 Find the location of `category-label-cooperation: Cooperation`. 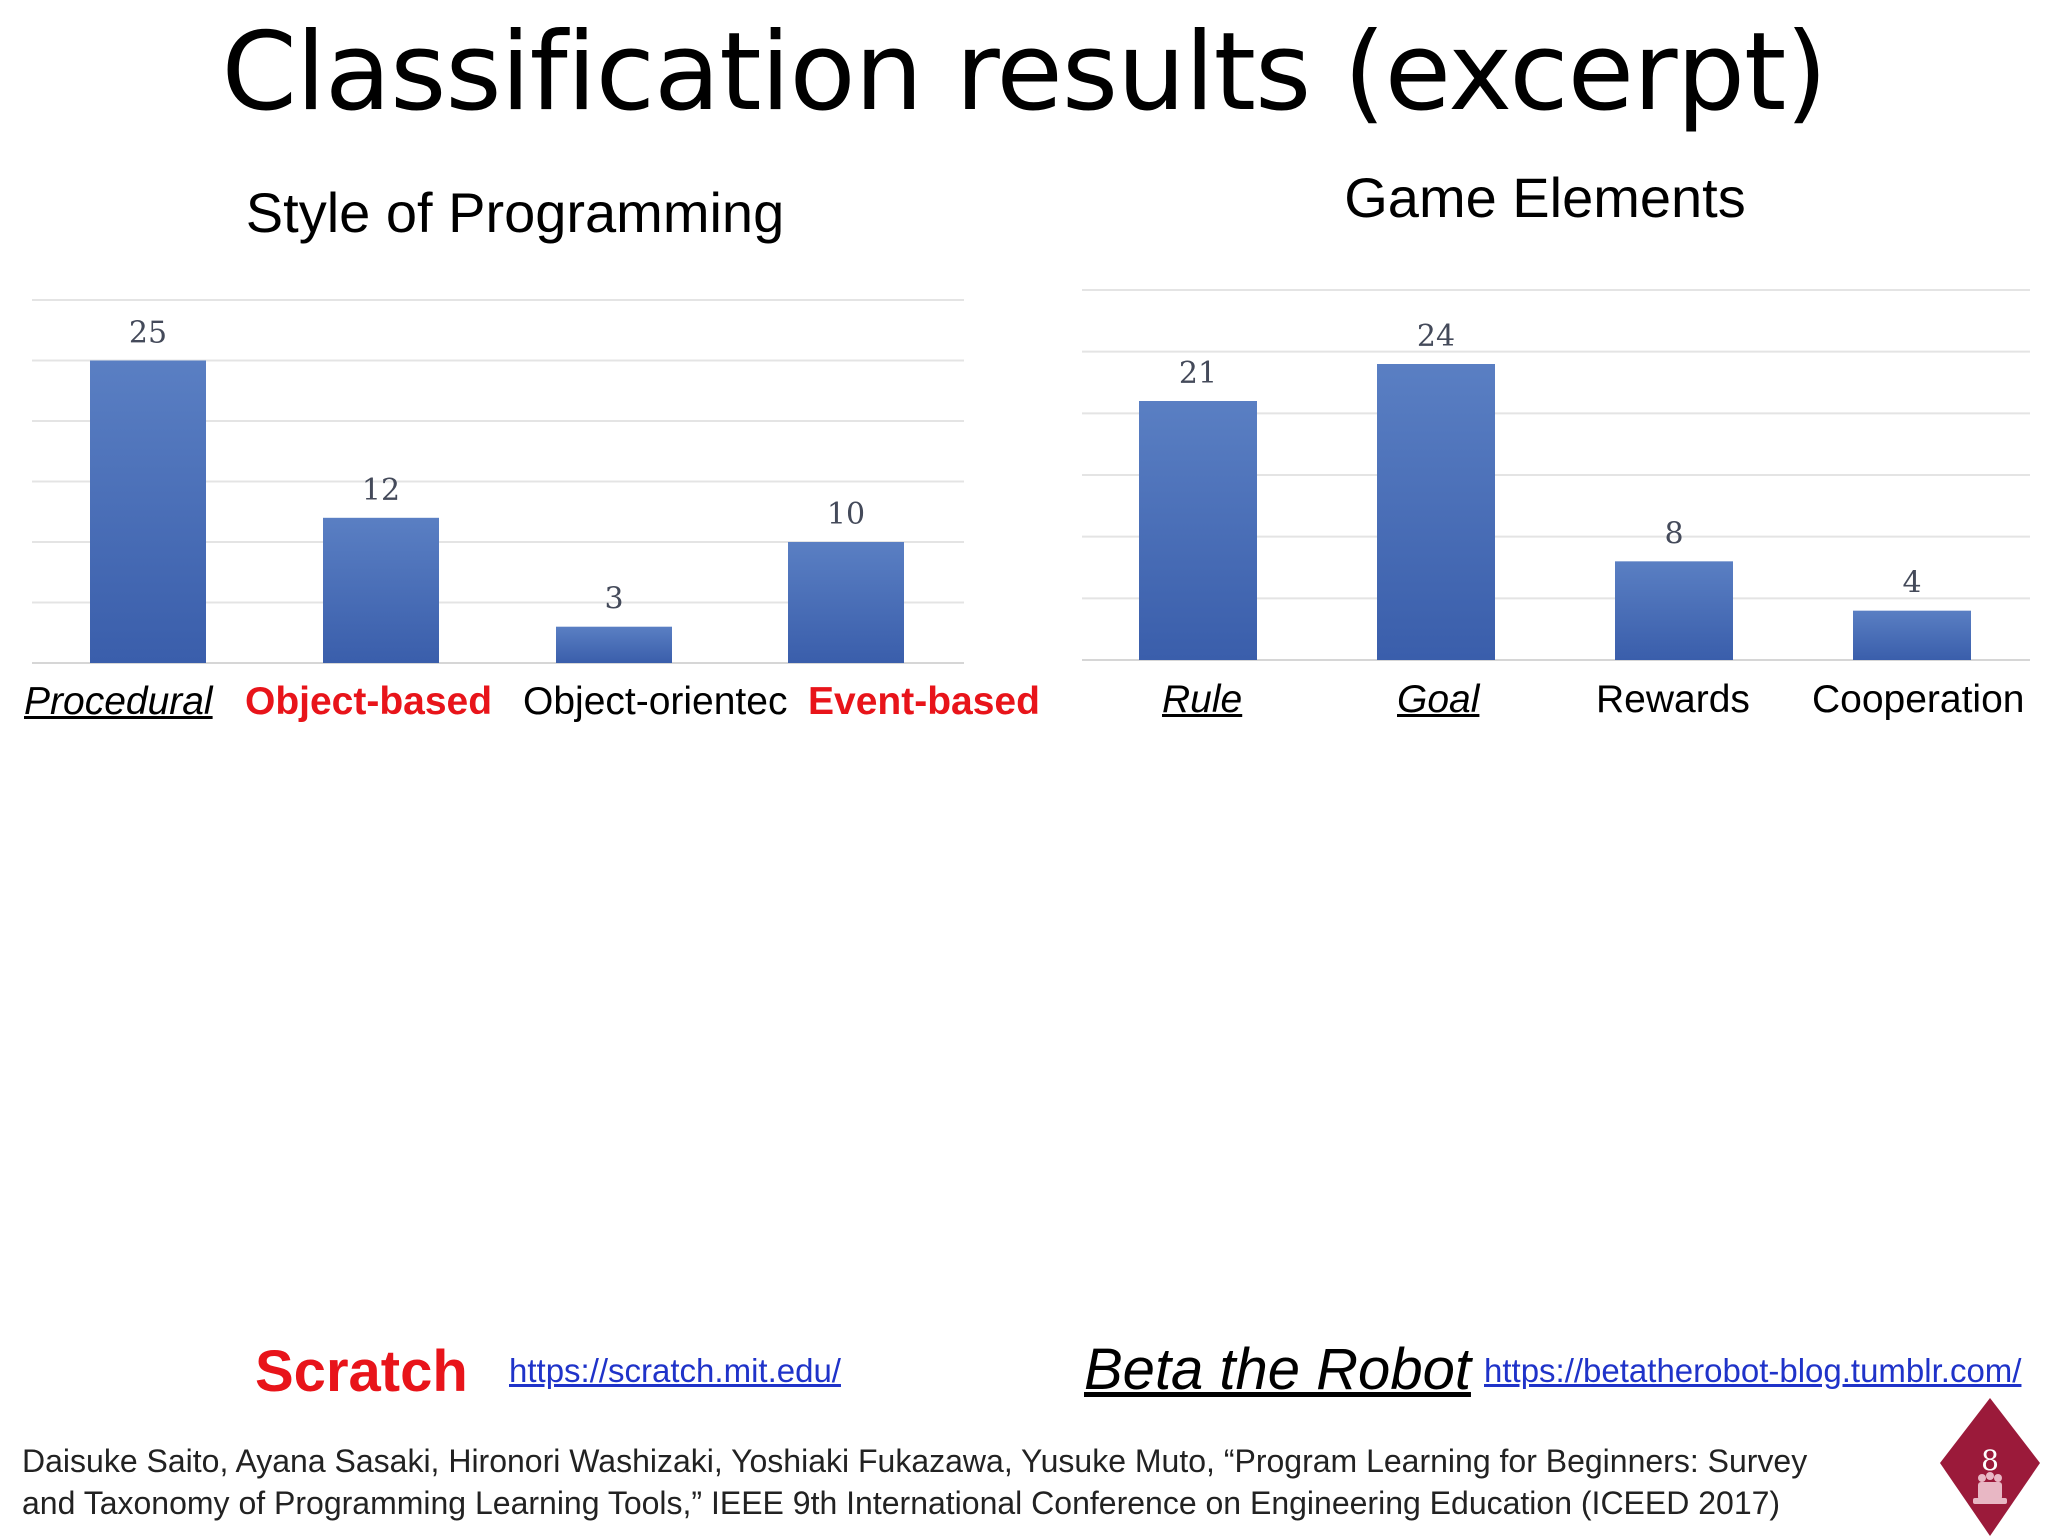

category-label-cooperation: Cooperation is located at coordinates (1918, 699).